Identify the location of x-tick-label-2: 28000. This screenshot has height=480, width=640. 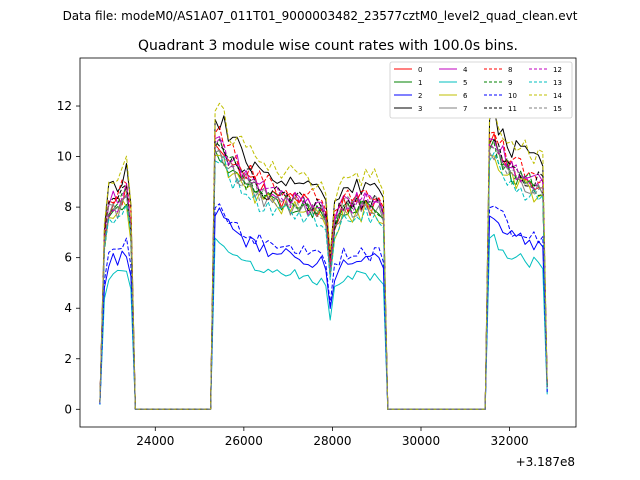
(332, 441).